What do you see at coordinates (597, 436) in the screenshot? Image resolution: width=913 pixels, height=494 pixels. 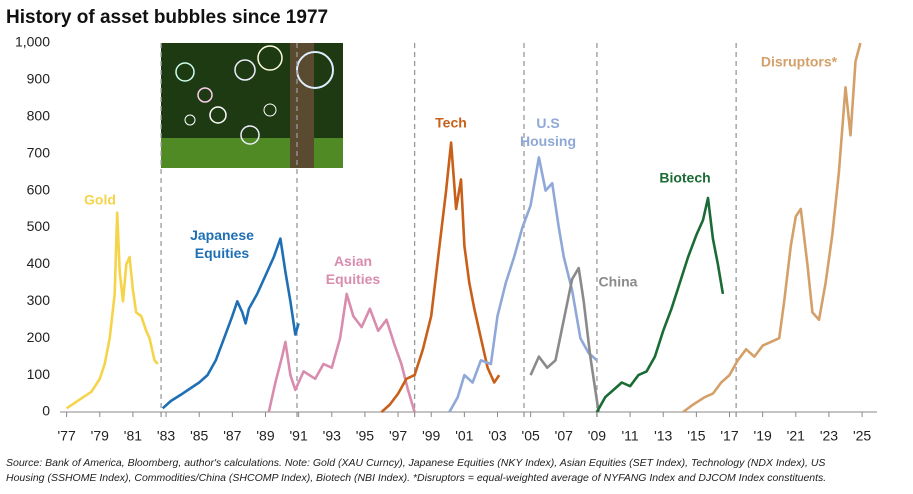 I see `x-tick-label: '09` at bounding box center [597, 436].